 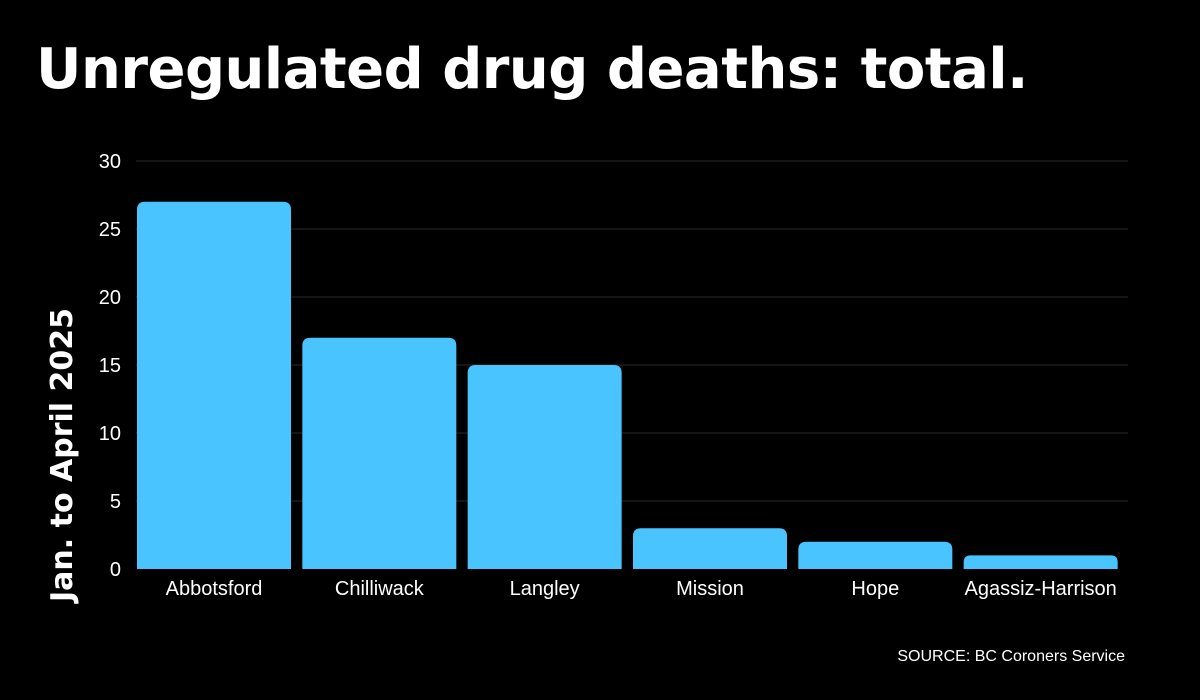 I want to click on y-tick-label: 20, so click(x=110, y=298).